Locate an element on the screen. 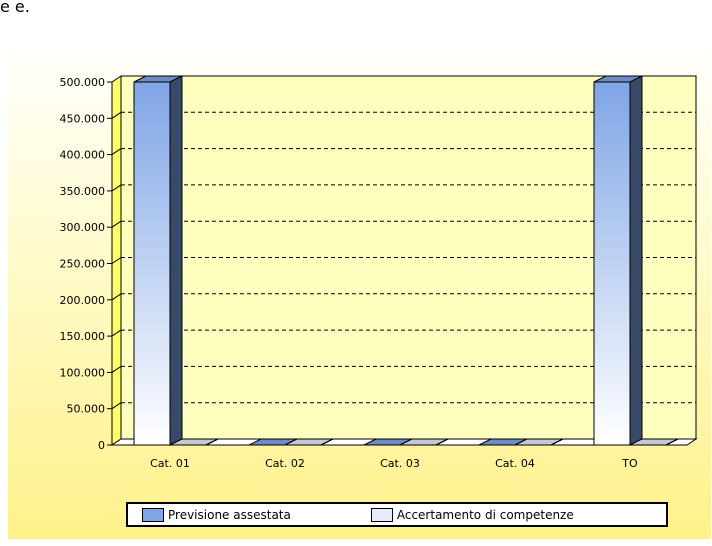 The height and width of the screenshot is (546, 712). y-tick-label: 500.000 is located at coordinates (83, 82).